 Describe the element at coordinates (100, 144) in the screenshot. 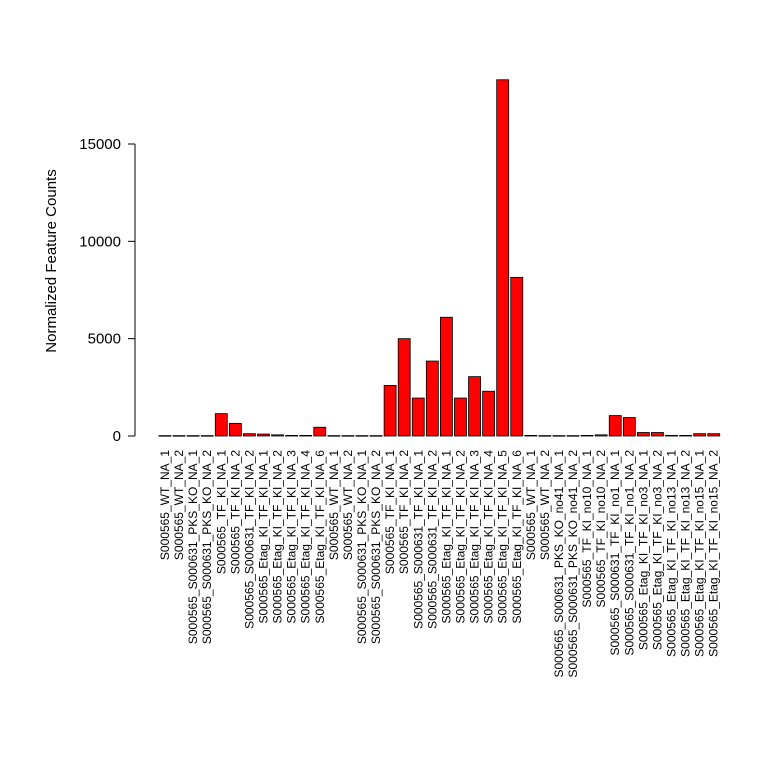

I see `y-tick-label: 15000` at that location.